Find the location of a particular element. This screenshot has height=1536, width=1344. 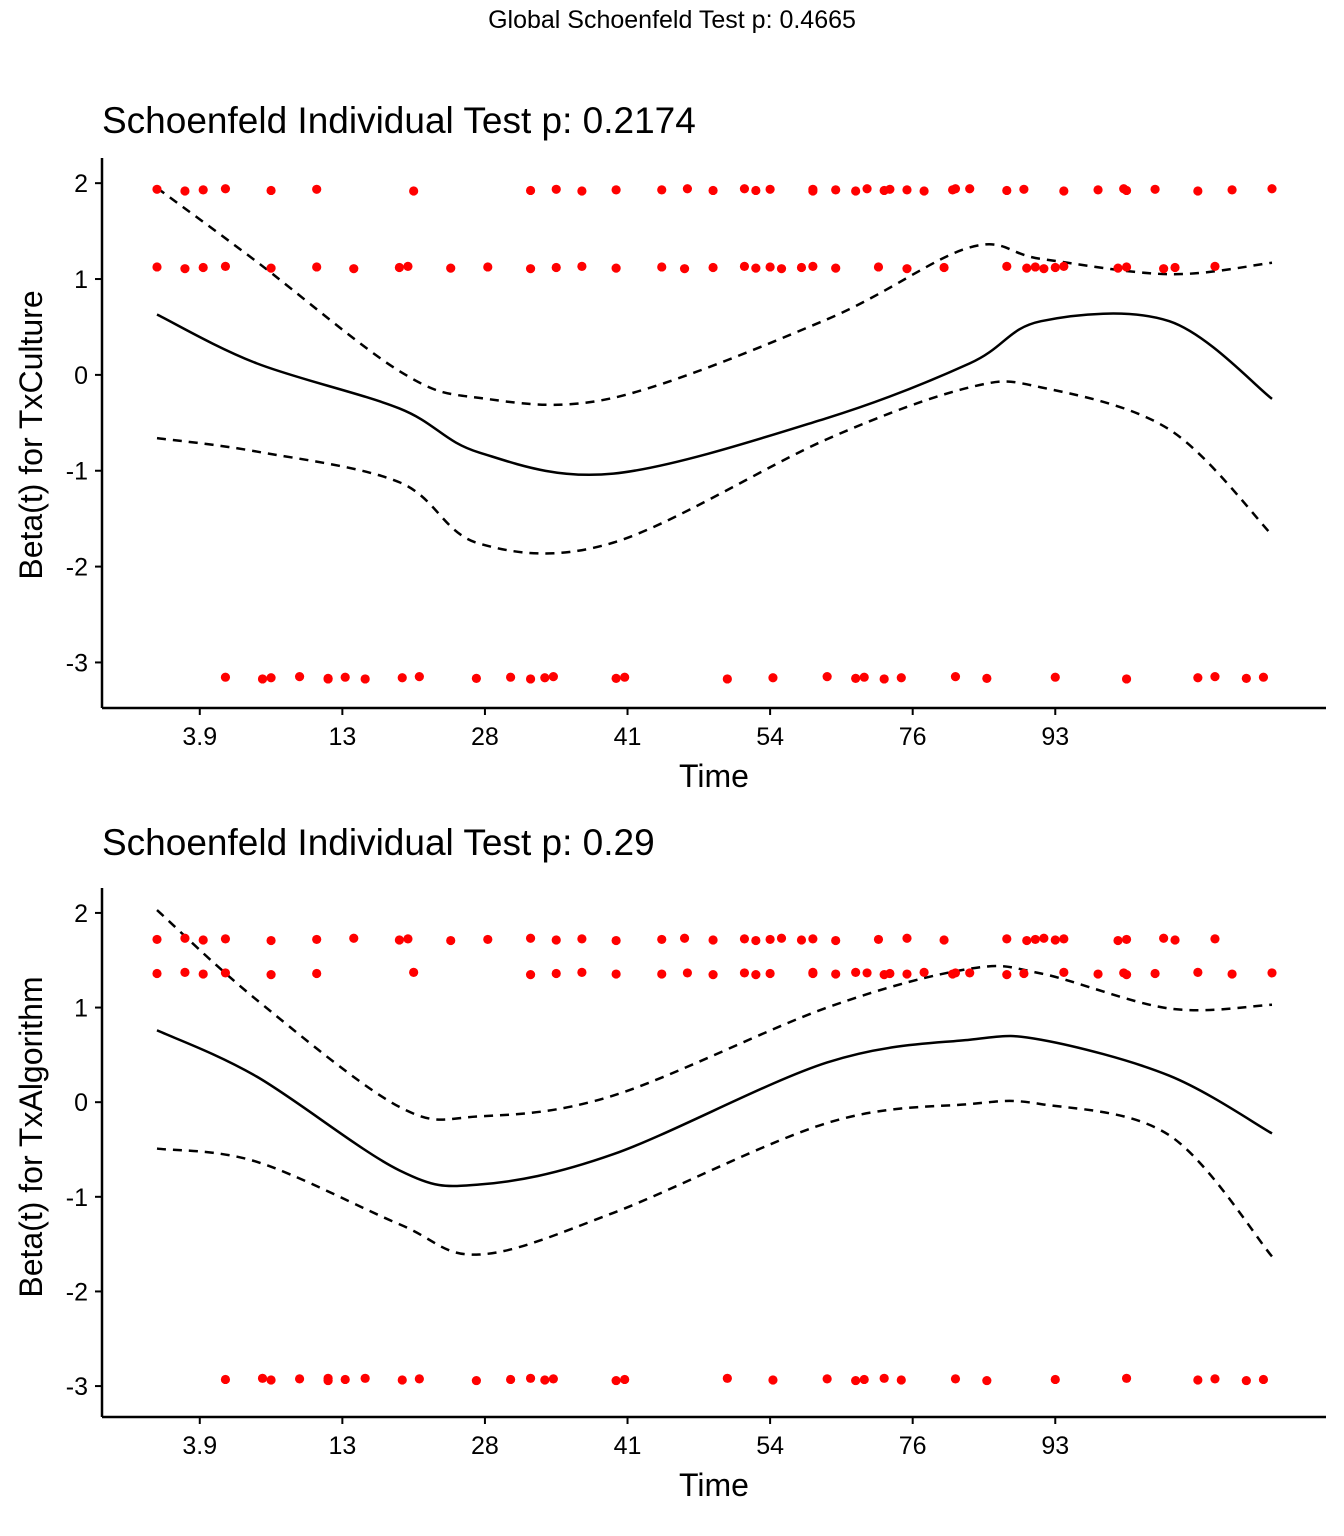

x-tick-label: 3.9 is located at coordinates (199, 737).